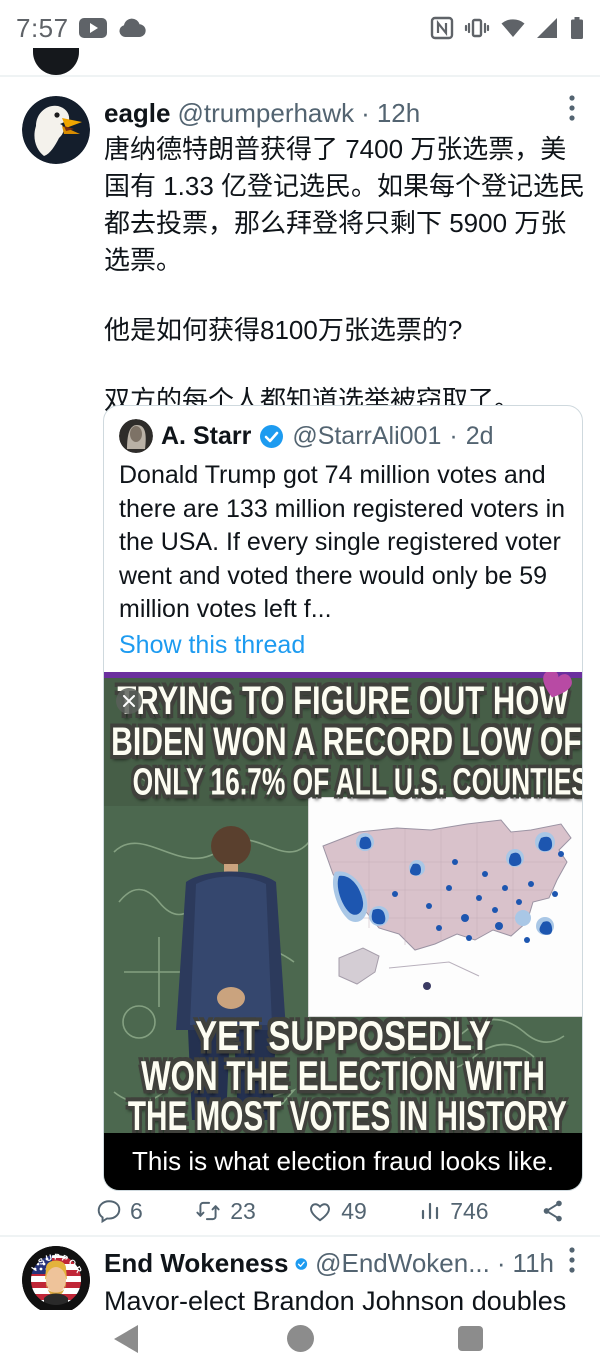 This screenshot has width=600, height=1366. I want to click on man-at-chalkboard-figure, so click(231, 972).